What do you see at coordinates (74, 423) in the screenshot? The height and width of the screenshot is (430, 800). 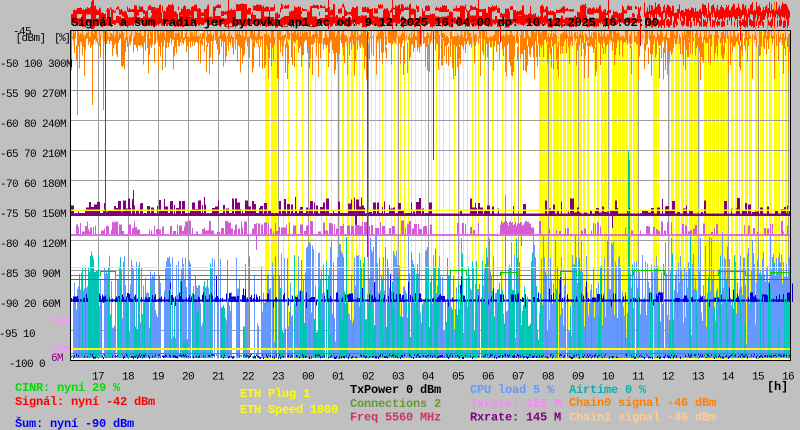 I see `svg-text: Šum: nyní -90 dBm` at bounding box center [74, 423].